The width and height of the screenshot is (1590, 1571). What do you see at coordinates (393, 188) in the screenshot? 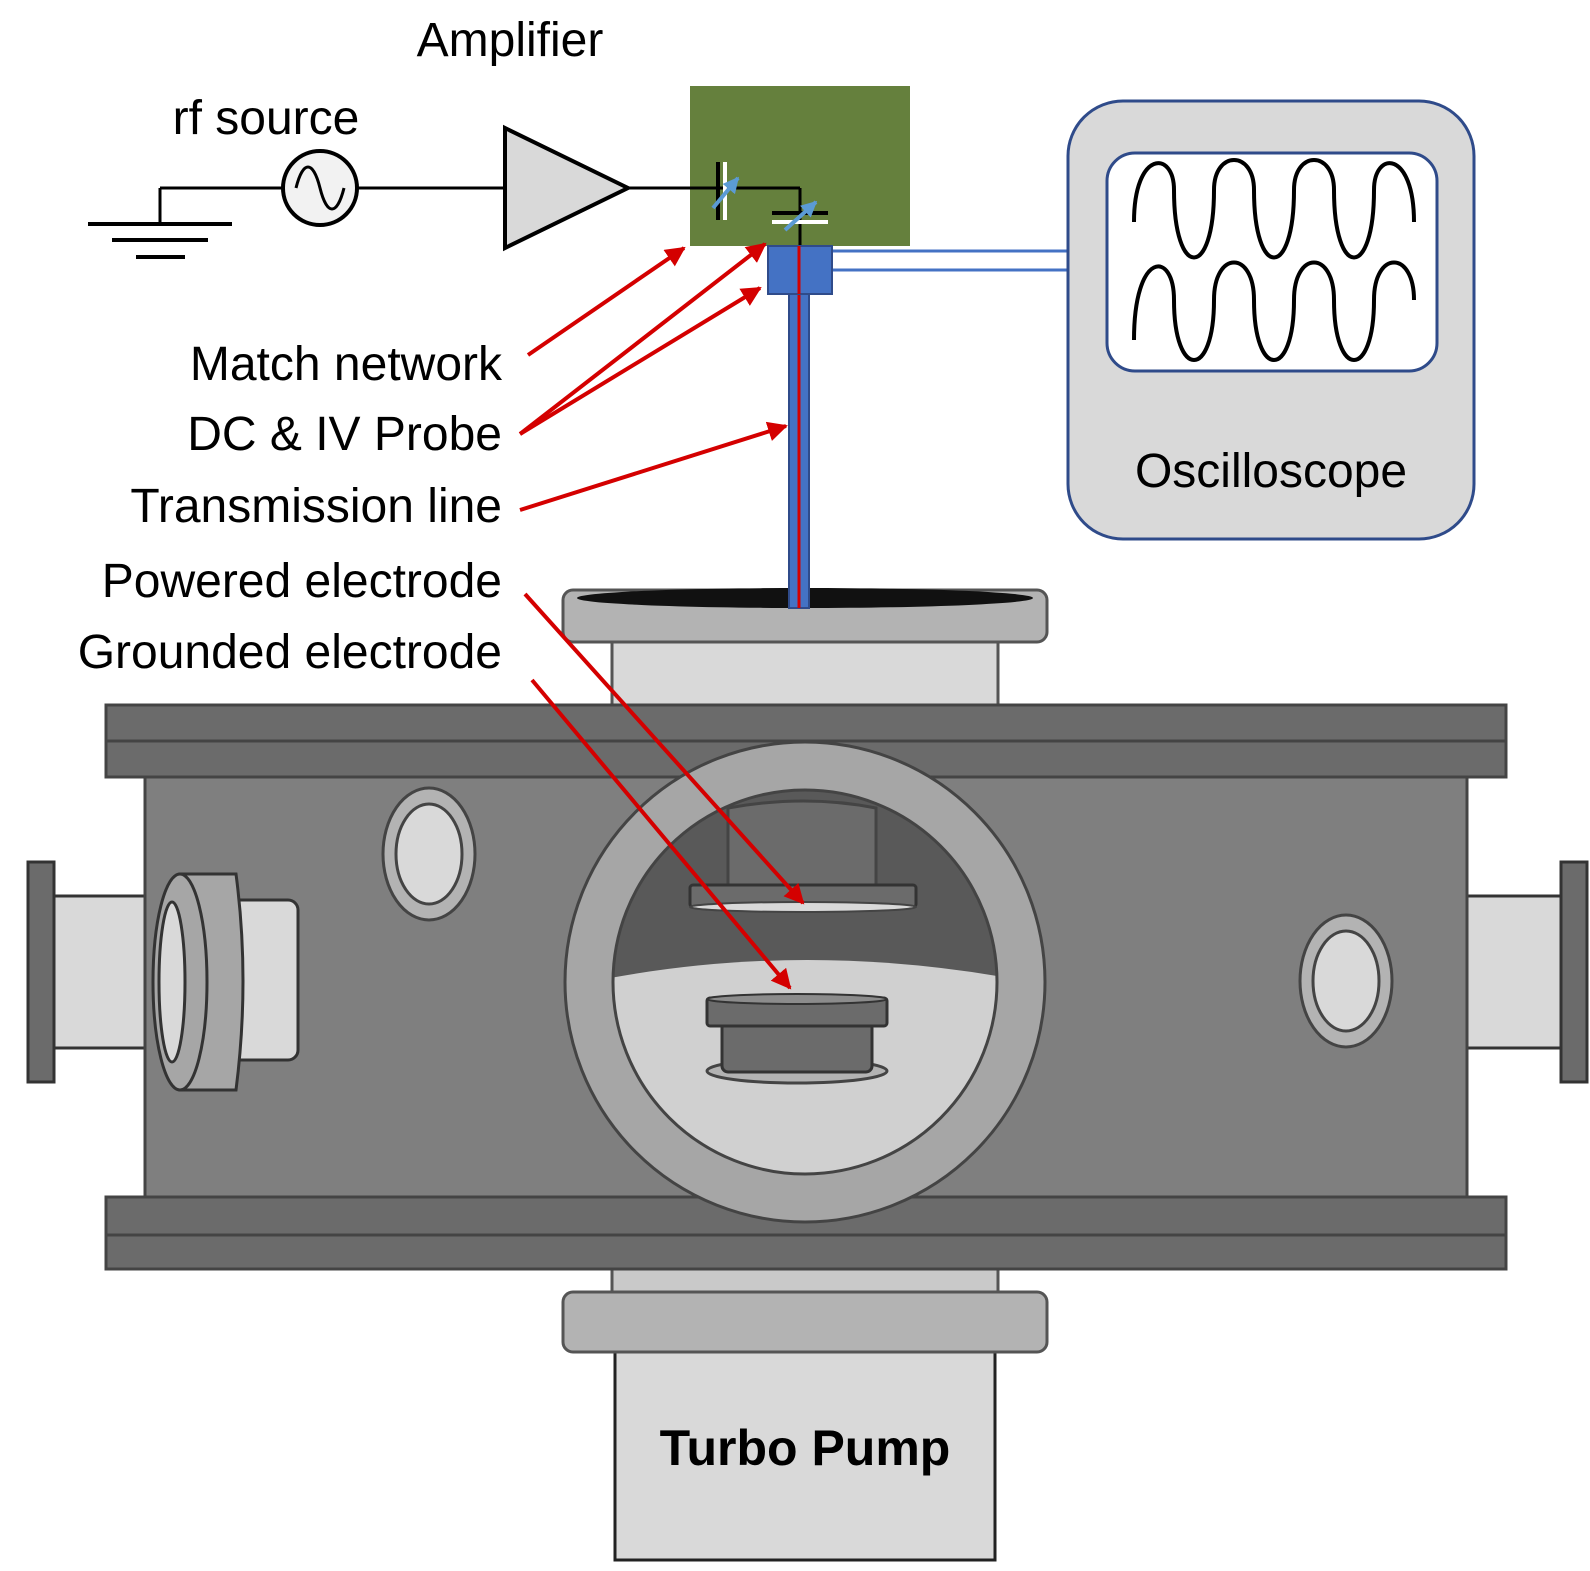
I see `rf-source-symbol` at bounding box center [393, 188].